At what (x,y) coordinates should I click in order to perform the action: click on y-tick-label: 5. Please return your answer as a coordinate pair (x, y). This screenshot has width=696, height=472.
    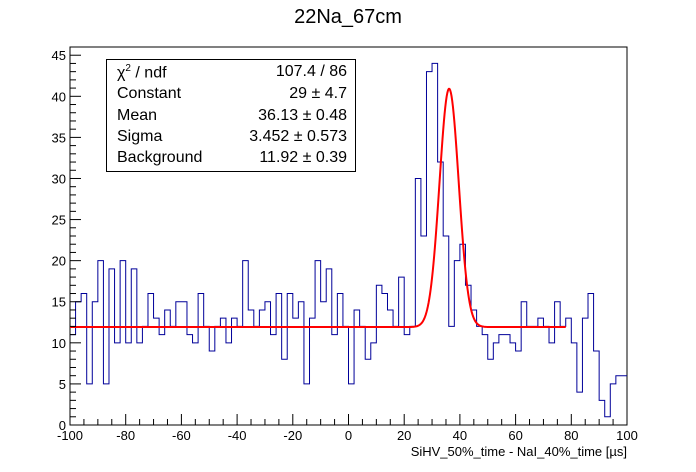
    Looking at the image, I should click on (62, 384).